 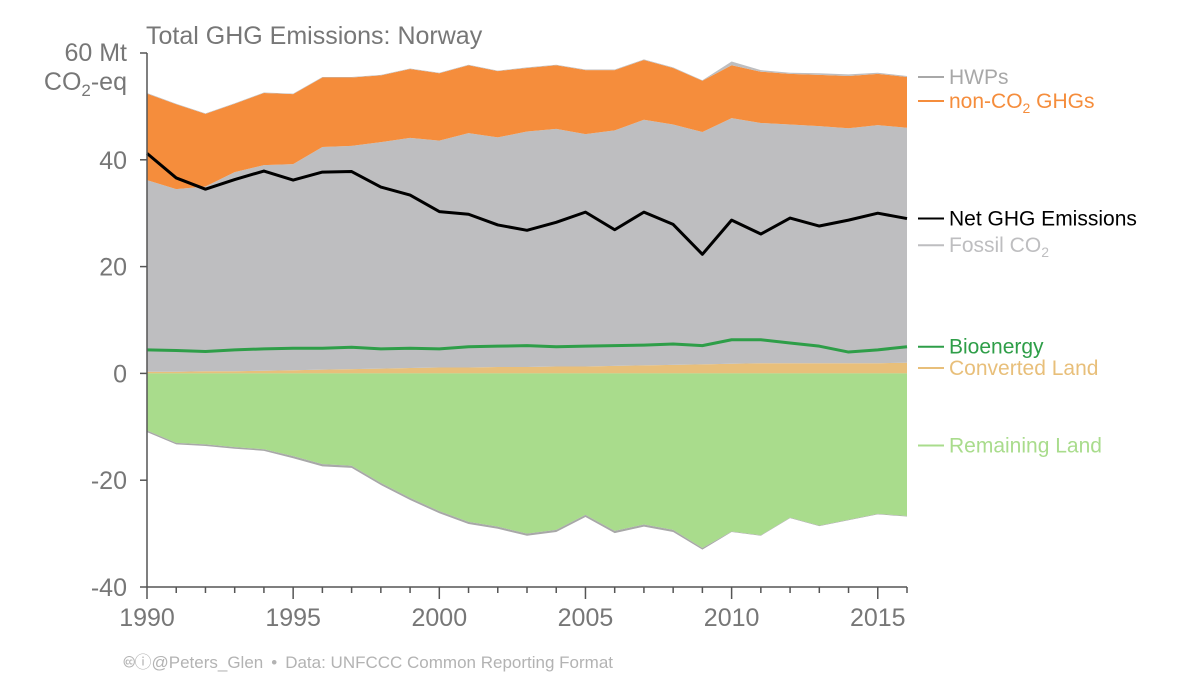 What do you see at coordinates (1043, 219) in the screenshot?
I see `legend-label-net: Net GHG Emissions` at bounding box center [1043, 219].